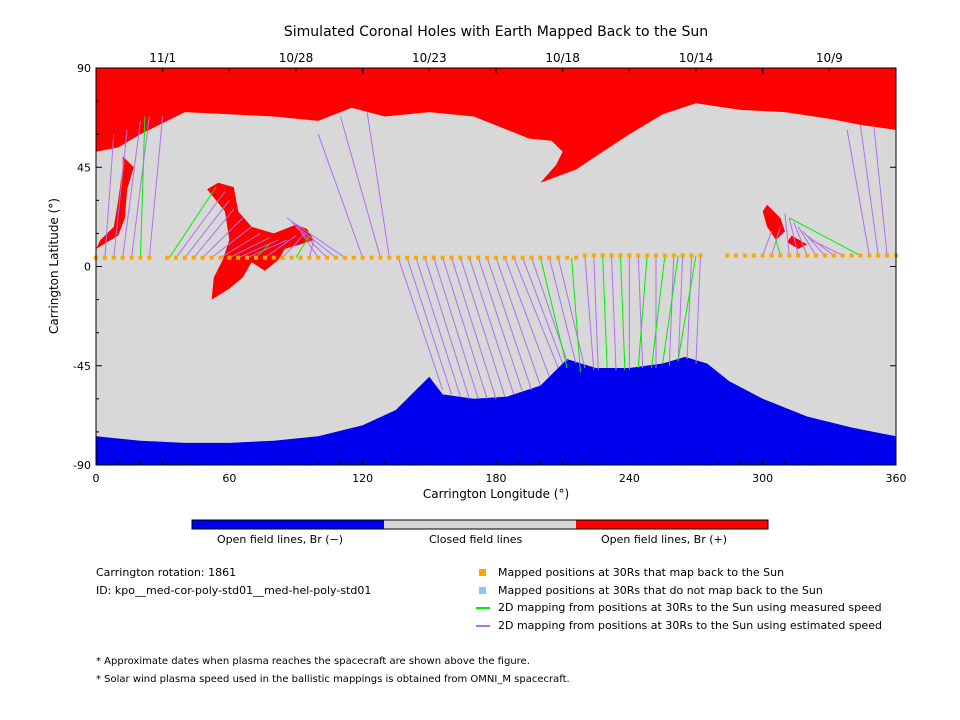 The height and width of the screenshot is (720, 960). What do you see at coordinates (482, 572) in the screenshot?
I see `legend-swatch-mapped` at bounding box center [482, 572].